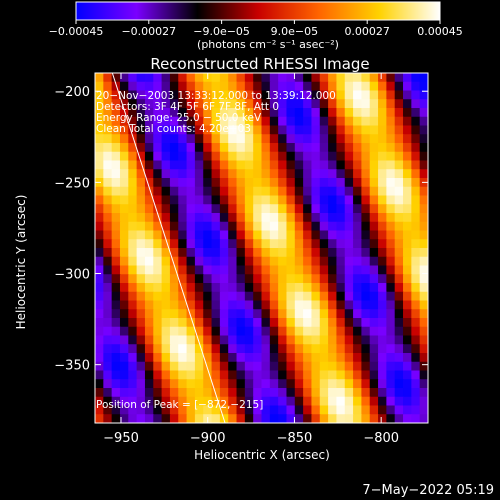 Image resolution: width=500 pixels, height=500 pixels. Describe the element at coordinates (179, 118) in the screenshot. I see `annotation-energy-range: Energy Range: 25.0 − 50.0 keV` at that location.